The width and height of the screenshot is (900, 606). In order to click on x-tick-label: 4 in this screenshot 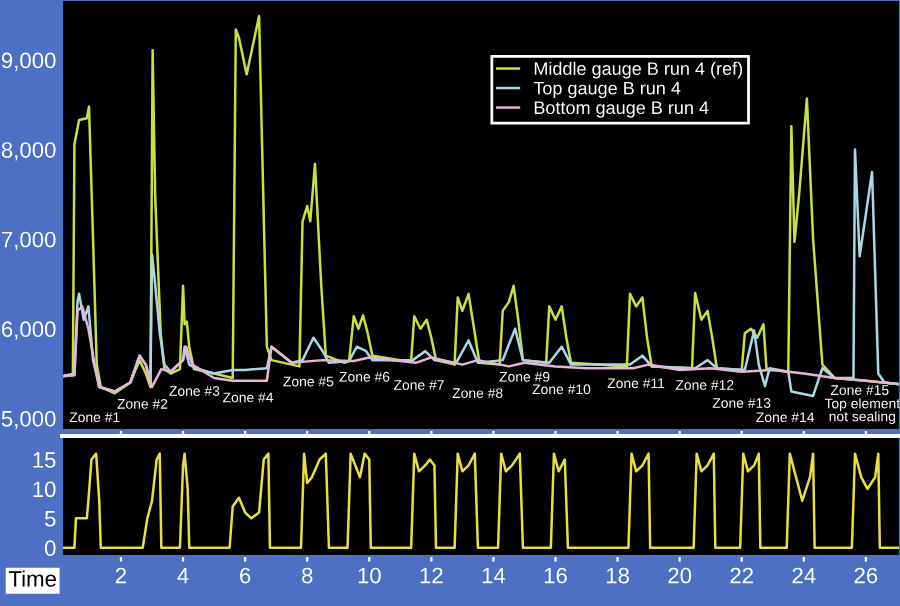, I will do `click(183, 575)`.